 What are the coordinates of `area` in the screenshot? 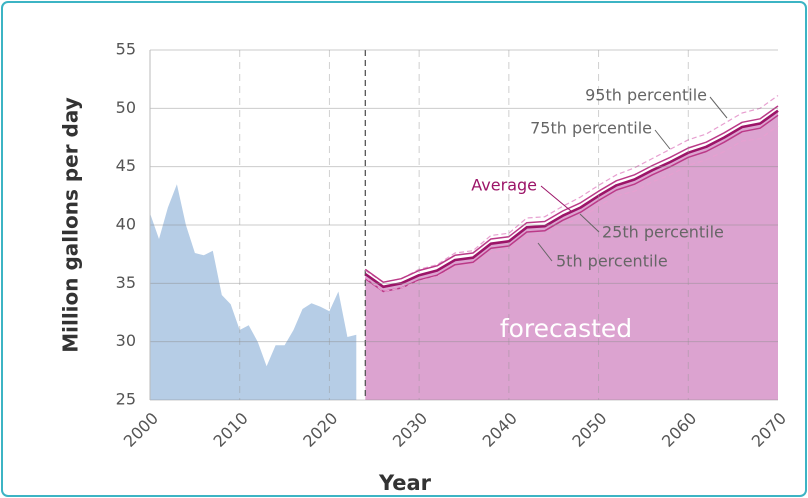 It's located at (253, 292).